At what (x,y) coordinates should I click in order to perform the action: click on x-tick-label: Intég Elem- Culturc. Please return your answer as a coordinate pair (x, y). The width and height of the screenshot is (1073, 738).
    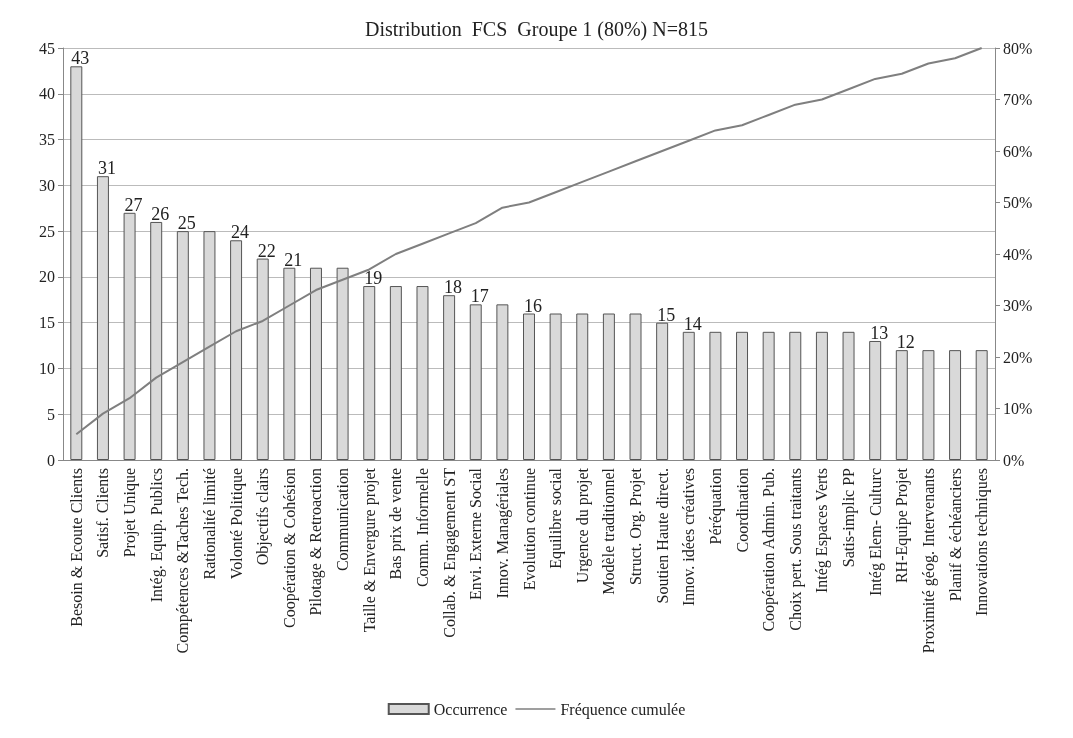
    Looking at the image, I should click on (875, 532).